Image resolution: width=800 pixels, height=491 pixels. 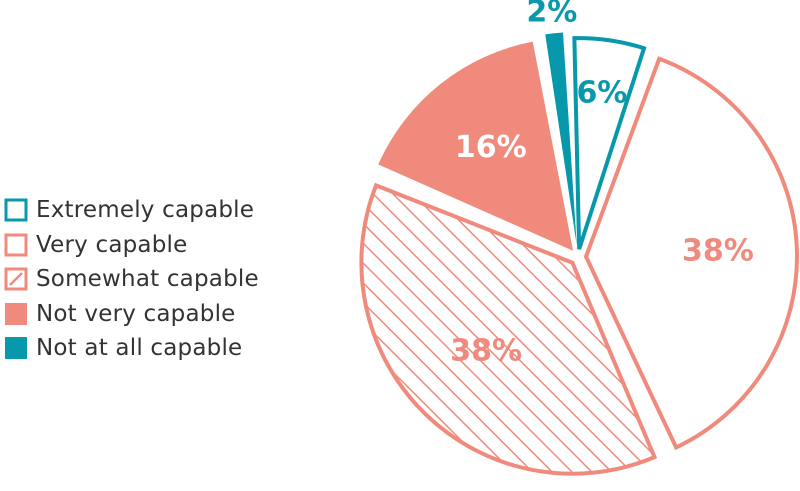 I want to click on legend-swatch-very-capable, so click(x=16, y=245).